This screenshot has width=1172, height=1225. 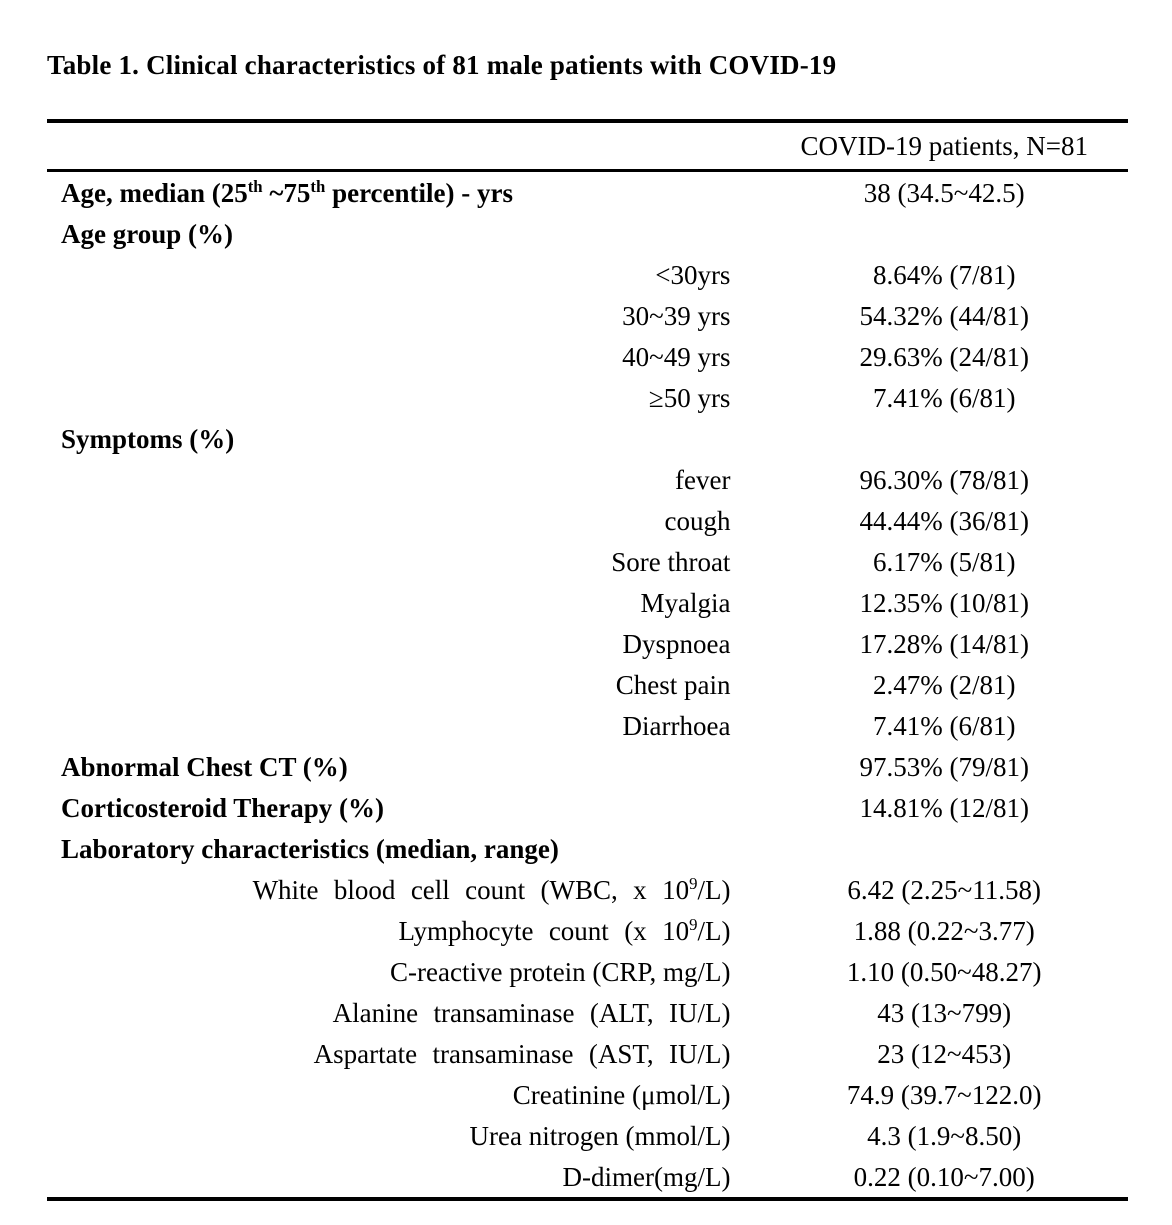 I want to click on header-empty-cell, so click(x=404, y=146).